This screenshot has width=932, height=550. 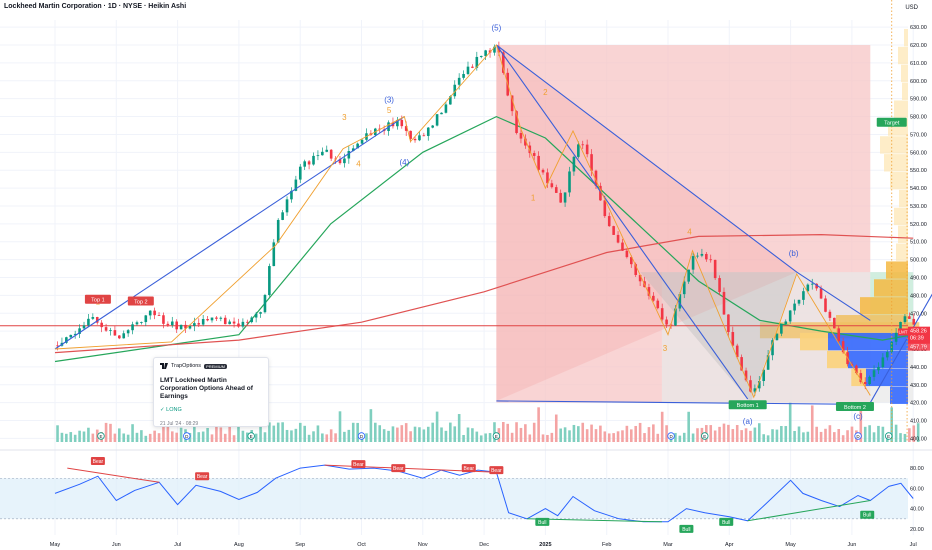 I want to click on price-axis-tick: 440.00, so click(x=918, y=368).